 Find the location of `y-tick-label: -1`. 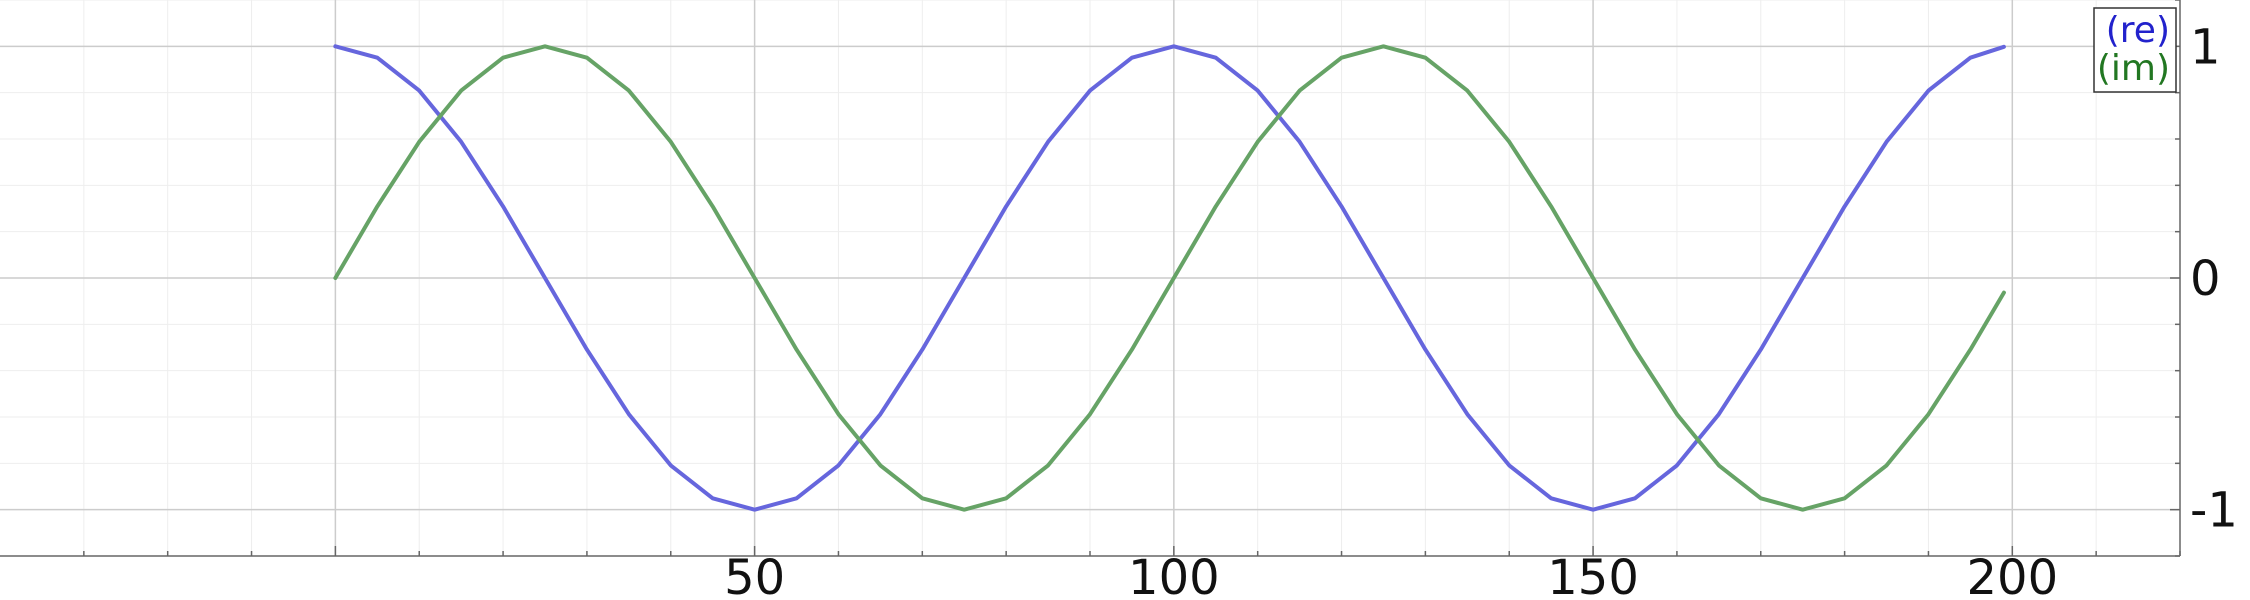

y-tick-label: -1 is located at coordinates (2214, 511).